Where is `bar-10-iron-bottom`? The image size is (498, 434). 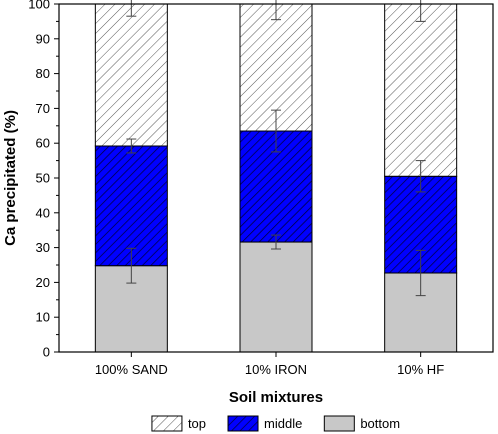 bar-10-iron-bottom is located at coordinates (276, 297).